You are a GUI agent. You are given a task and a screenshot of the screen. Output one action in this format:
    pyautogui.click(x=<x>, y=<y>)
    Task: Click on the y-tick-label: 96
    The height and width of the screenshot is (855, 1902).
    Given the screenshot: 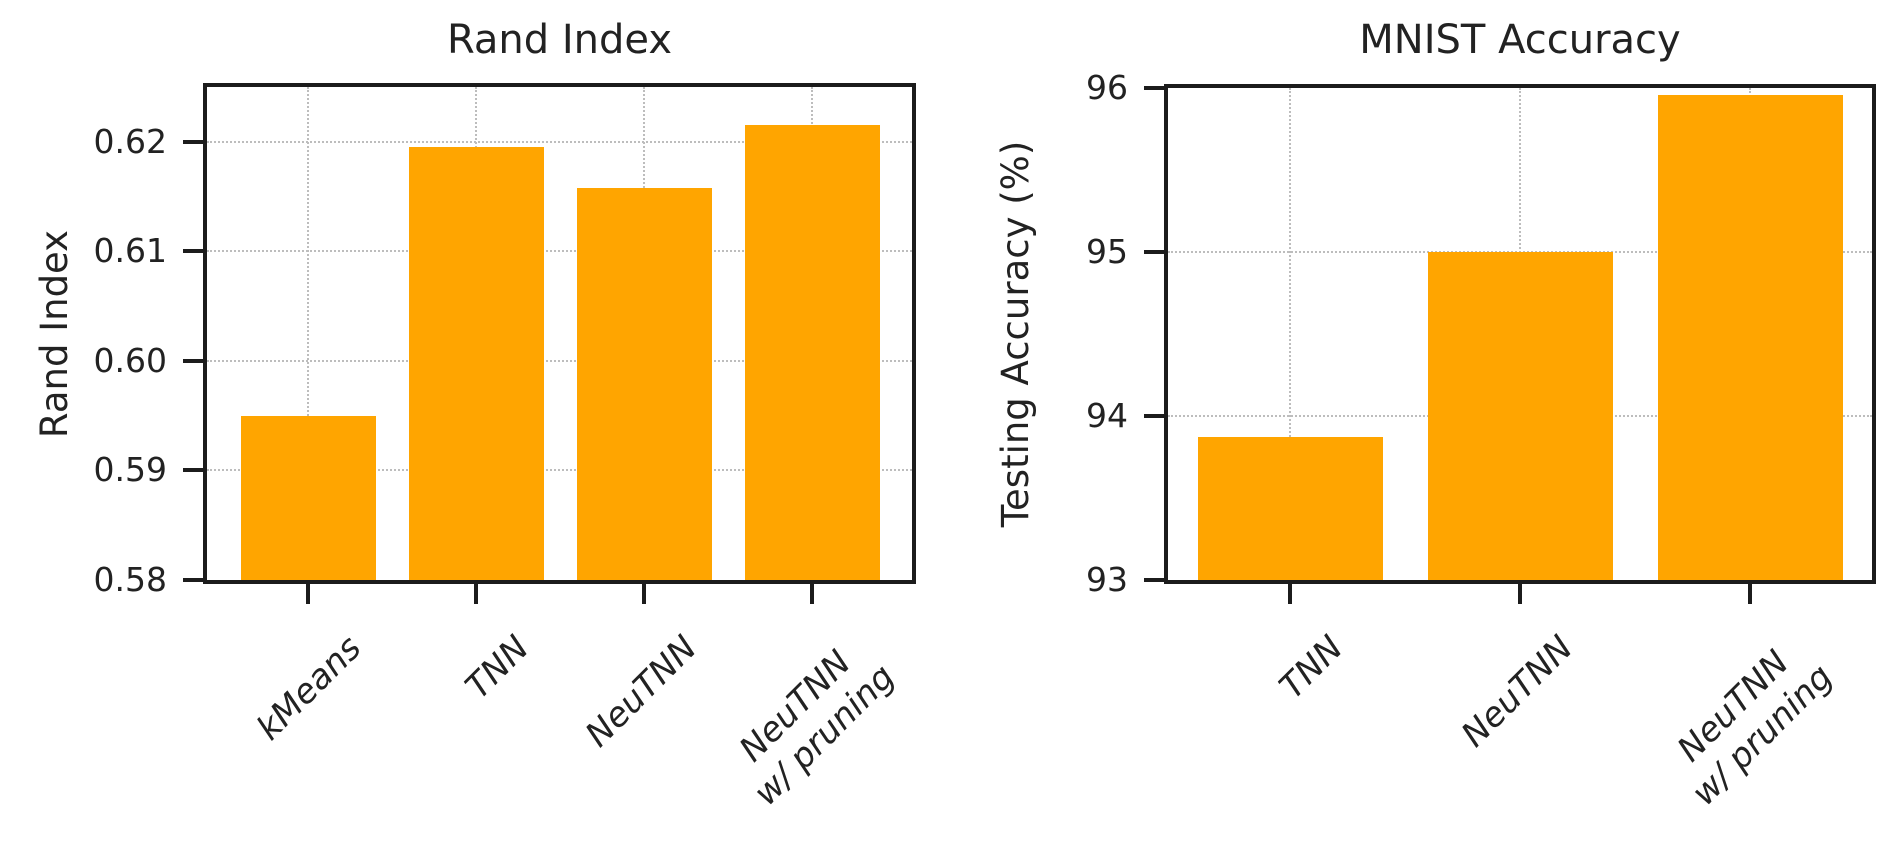 What is the action you would take?
    pyautogui.click(x=1107, y=87)
    